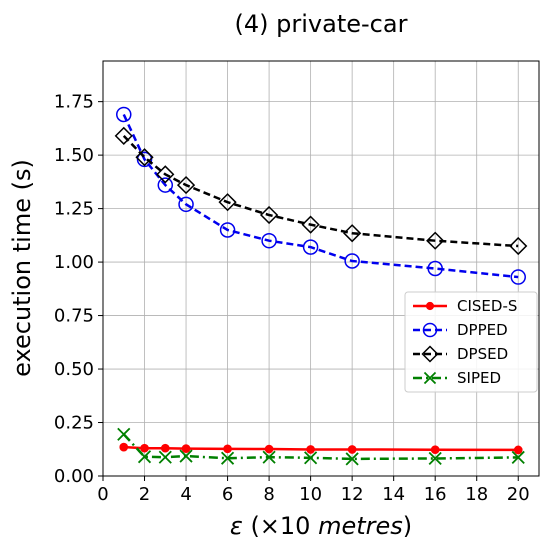 Image resolution: width=552 pixels, height=550 pixels. Describe the element at coordinates (185, 494) in the screenshot. I see `x-tick-label: 4` at that location.